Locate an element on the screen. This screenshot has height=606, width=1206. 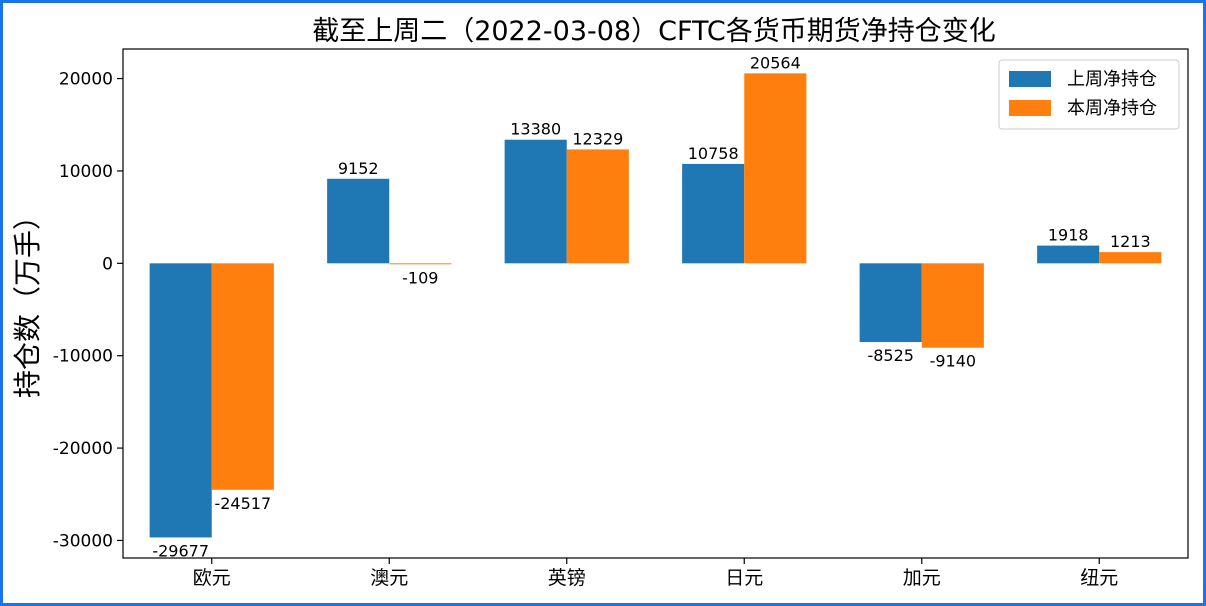
bar-value-label: -8525 is located at coordinates (890, 355).